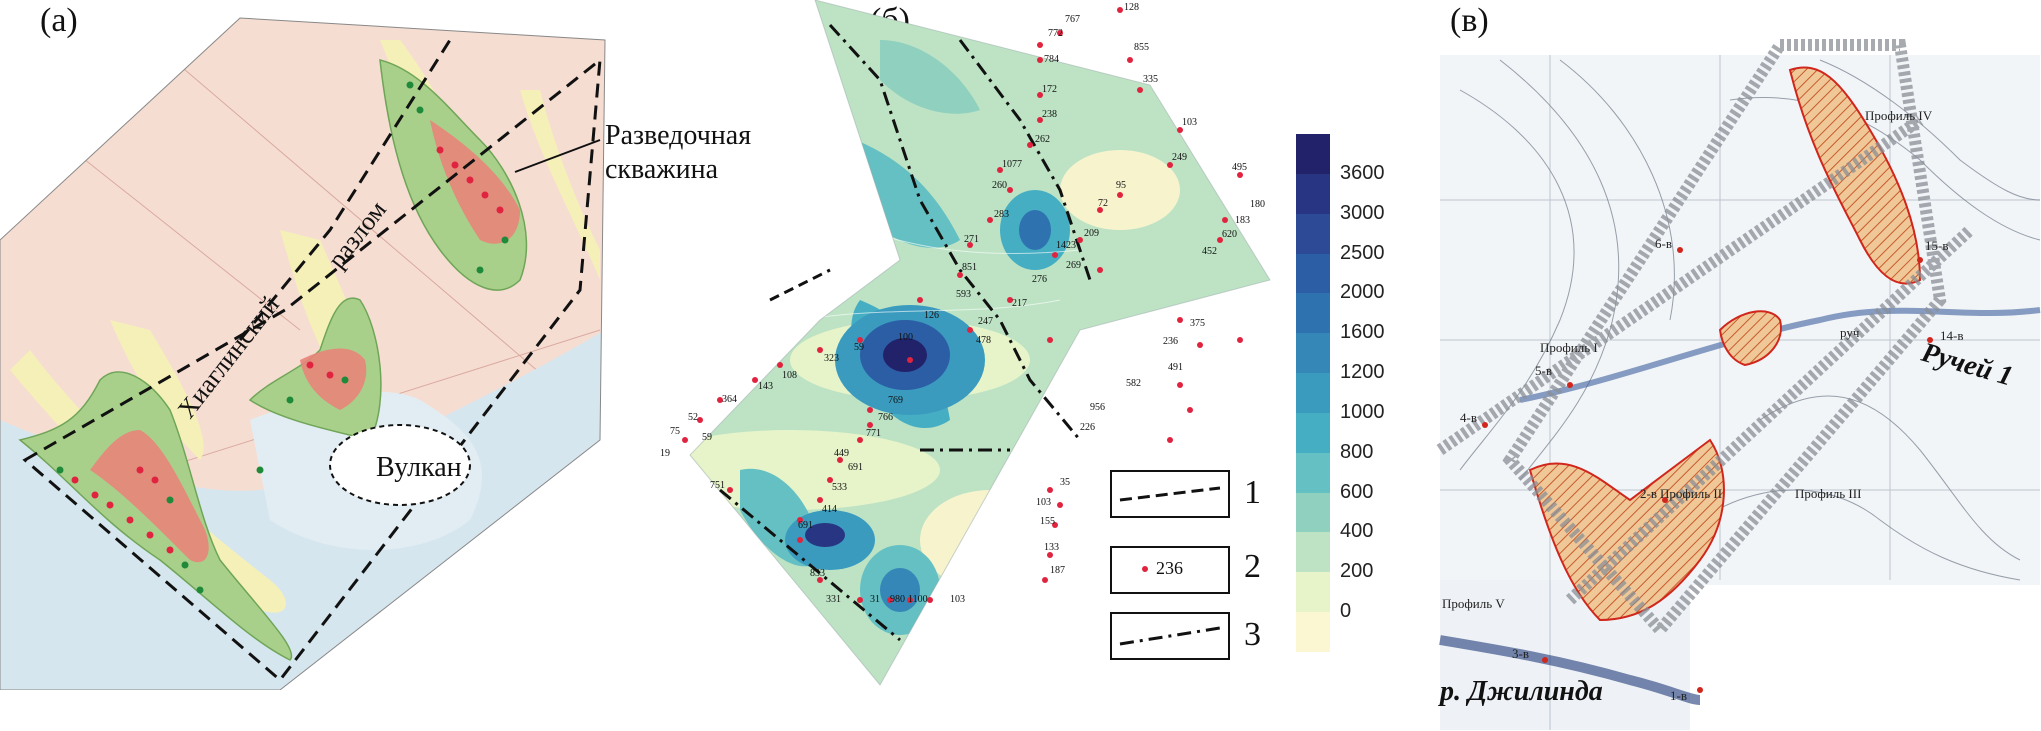 This screenshot has width=2041, height=731. I want to click on svg-text: 449, so click(841, 453).